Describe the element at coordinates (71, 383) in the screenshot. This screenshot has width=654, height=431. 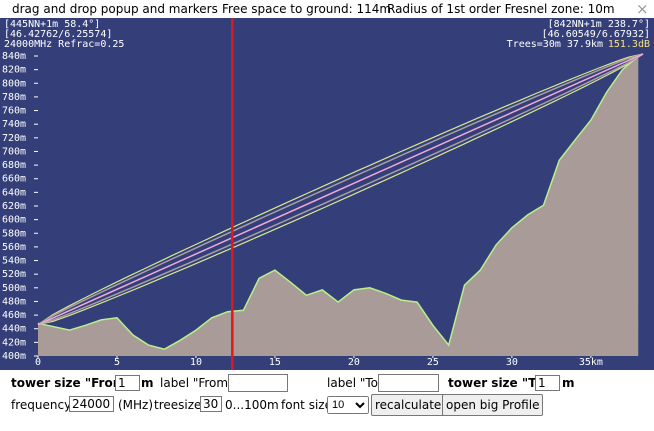
I see `label: tower size "From"` at that location.